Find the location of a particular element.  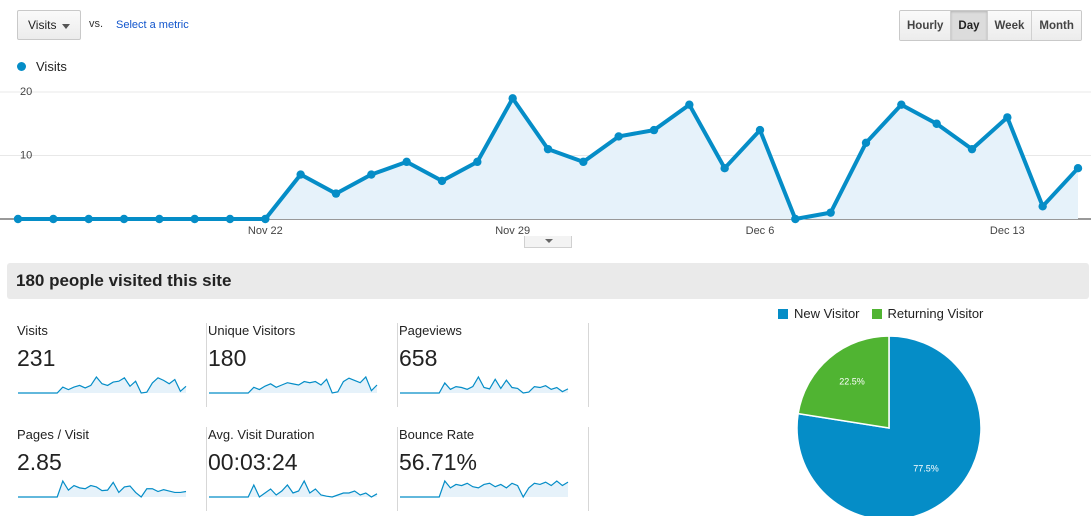

visitor-type-pie-chart: 77.5% 22.5% is located at coordinates (889, 425).